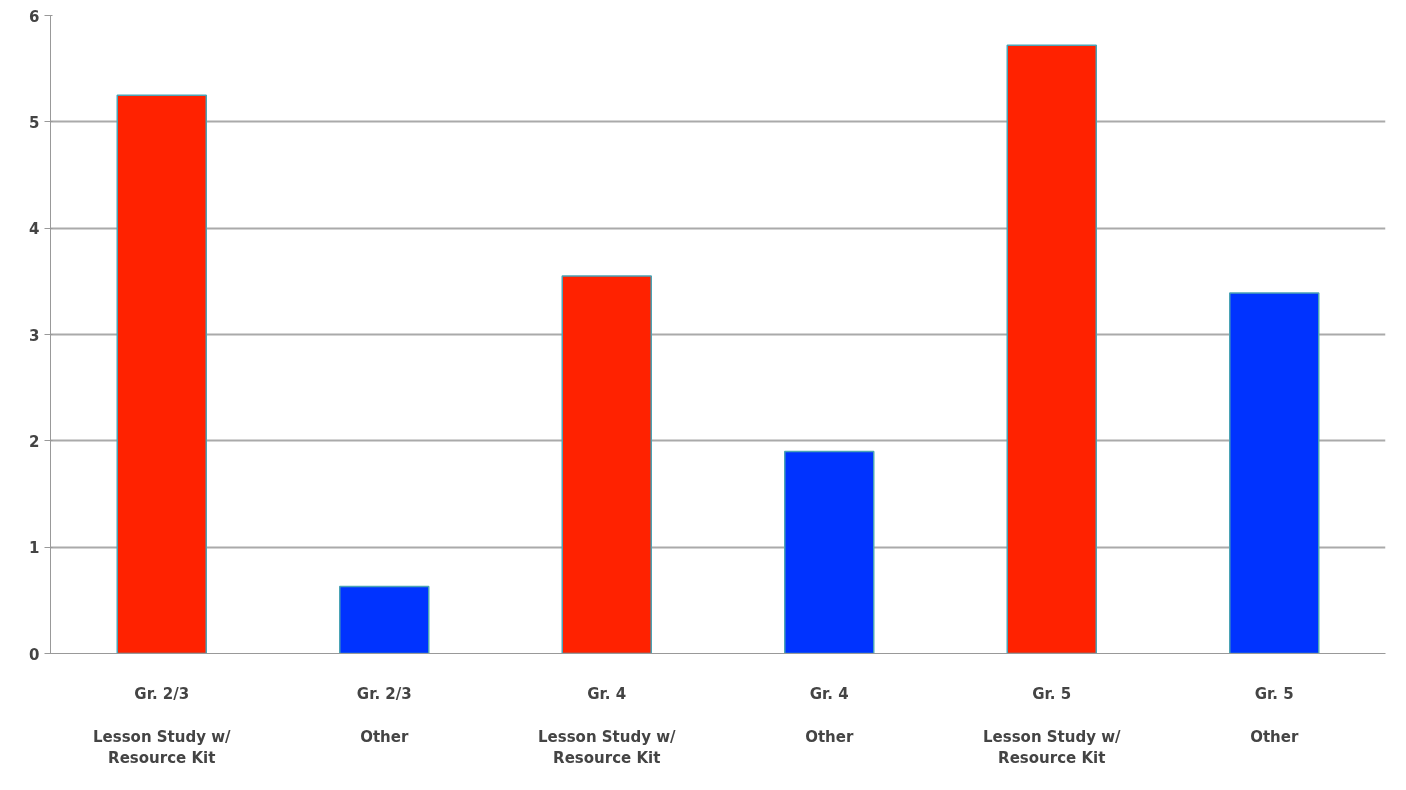 The image size is (1406, 790). Describe the element at coordinates (384, 715) in the screenshot. I see `category-label: Gr. 2/3 Other` at that location.